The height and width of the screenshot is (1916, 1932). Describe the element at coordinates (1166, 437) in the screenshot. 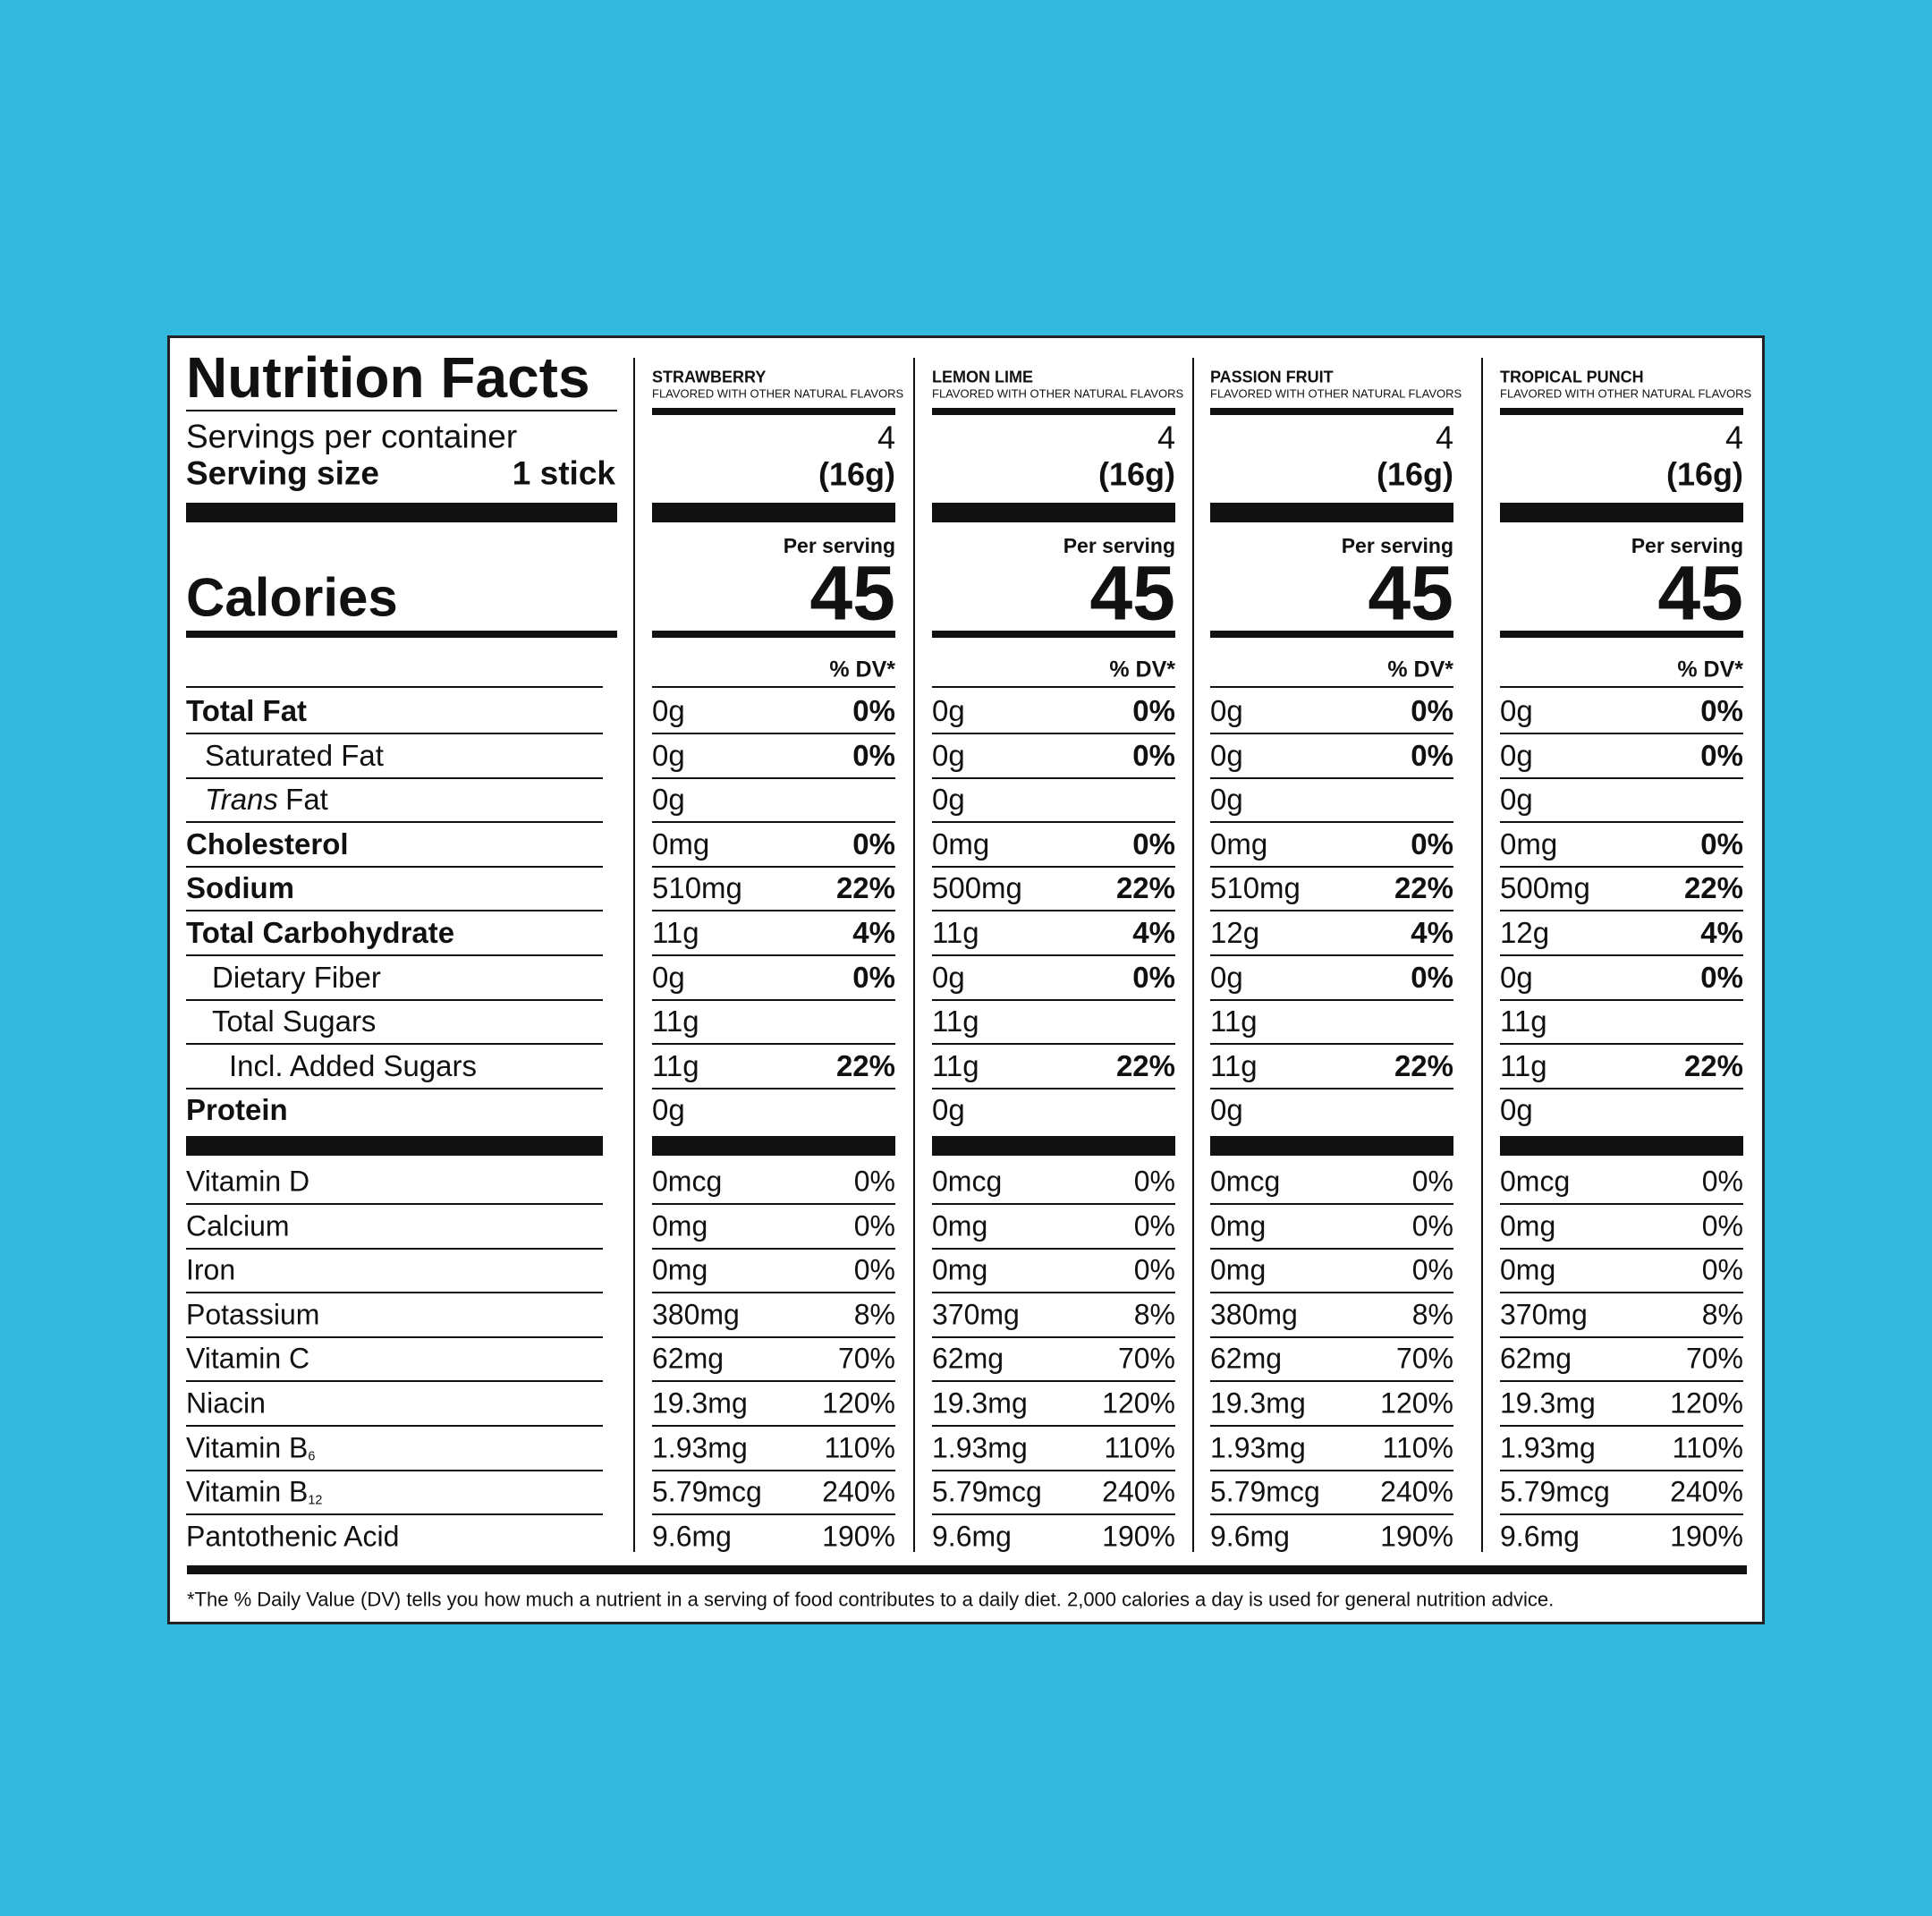

I see `servings: 4` at that location.